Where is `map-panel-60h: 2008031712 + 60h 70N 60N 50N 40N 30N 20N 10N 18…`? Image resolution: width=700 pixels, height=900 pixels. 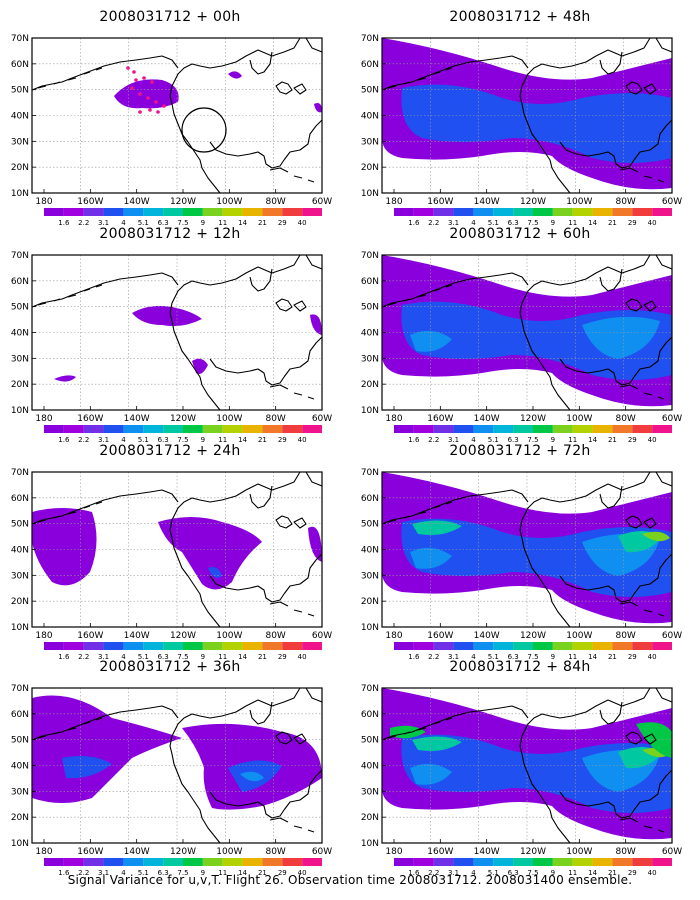
map-panel-60h: 2008031712 + 60h 70N 60N 50N 40N 30N 20N 10N 18… is located at coordinates (520, 333).